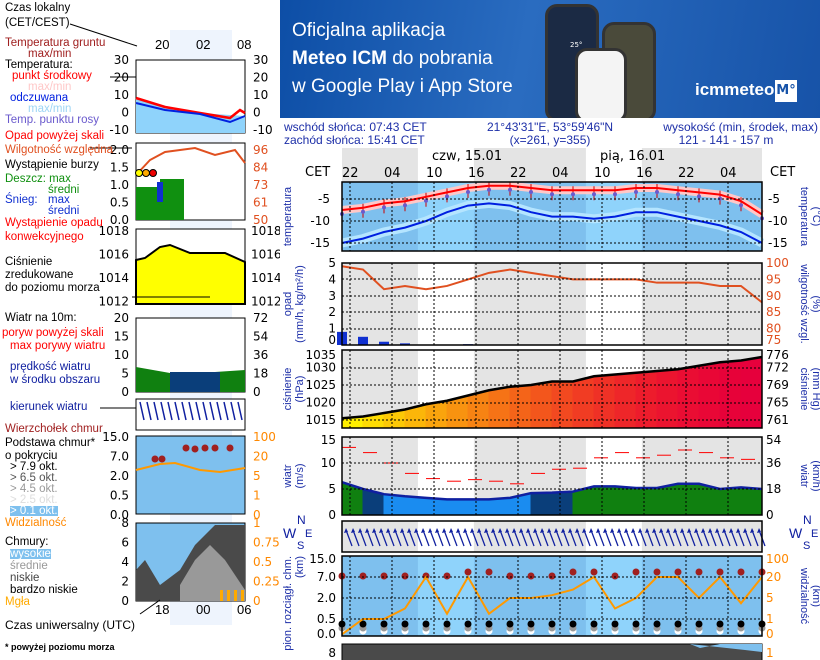  Describe the element at coordinates (300, 389) in the screenshot. I see `pressure-axis-label-text: (hPa)` at that location.